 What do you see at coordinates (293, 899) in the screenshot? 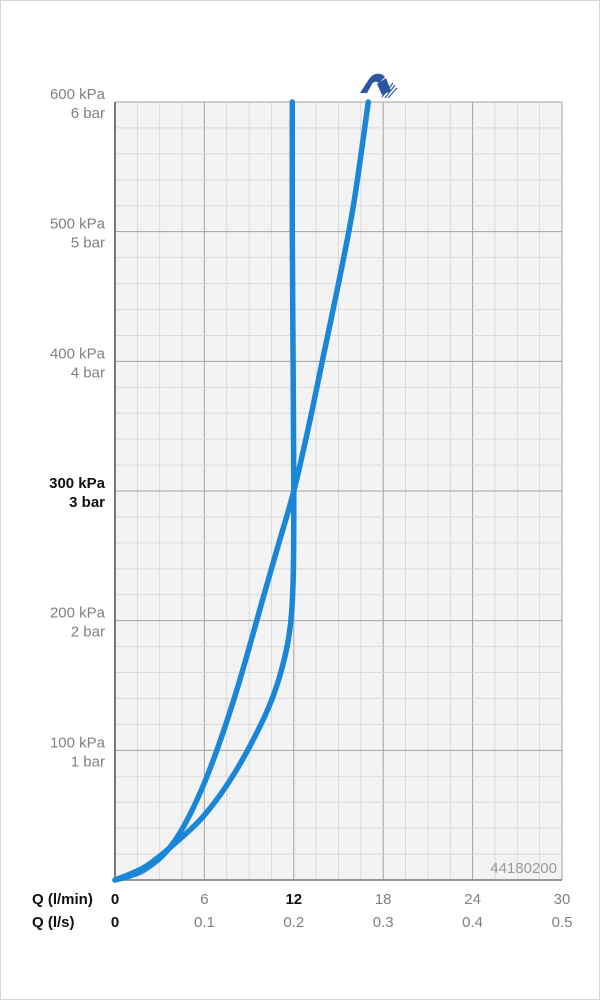
I see `x-tick-label-lmin: 12` at bounding box center [293, 899].